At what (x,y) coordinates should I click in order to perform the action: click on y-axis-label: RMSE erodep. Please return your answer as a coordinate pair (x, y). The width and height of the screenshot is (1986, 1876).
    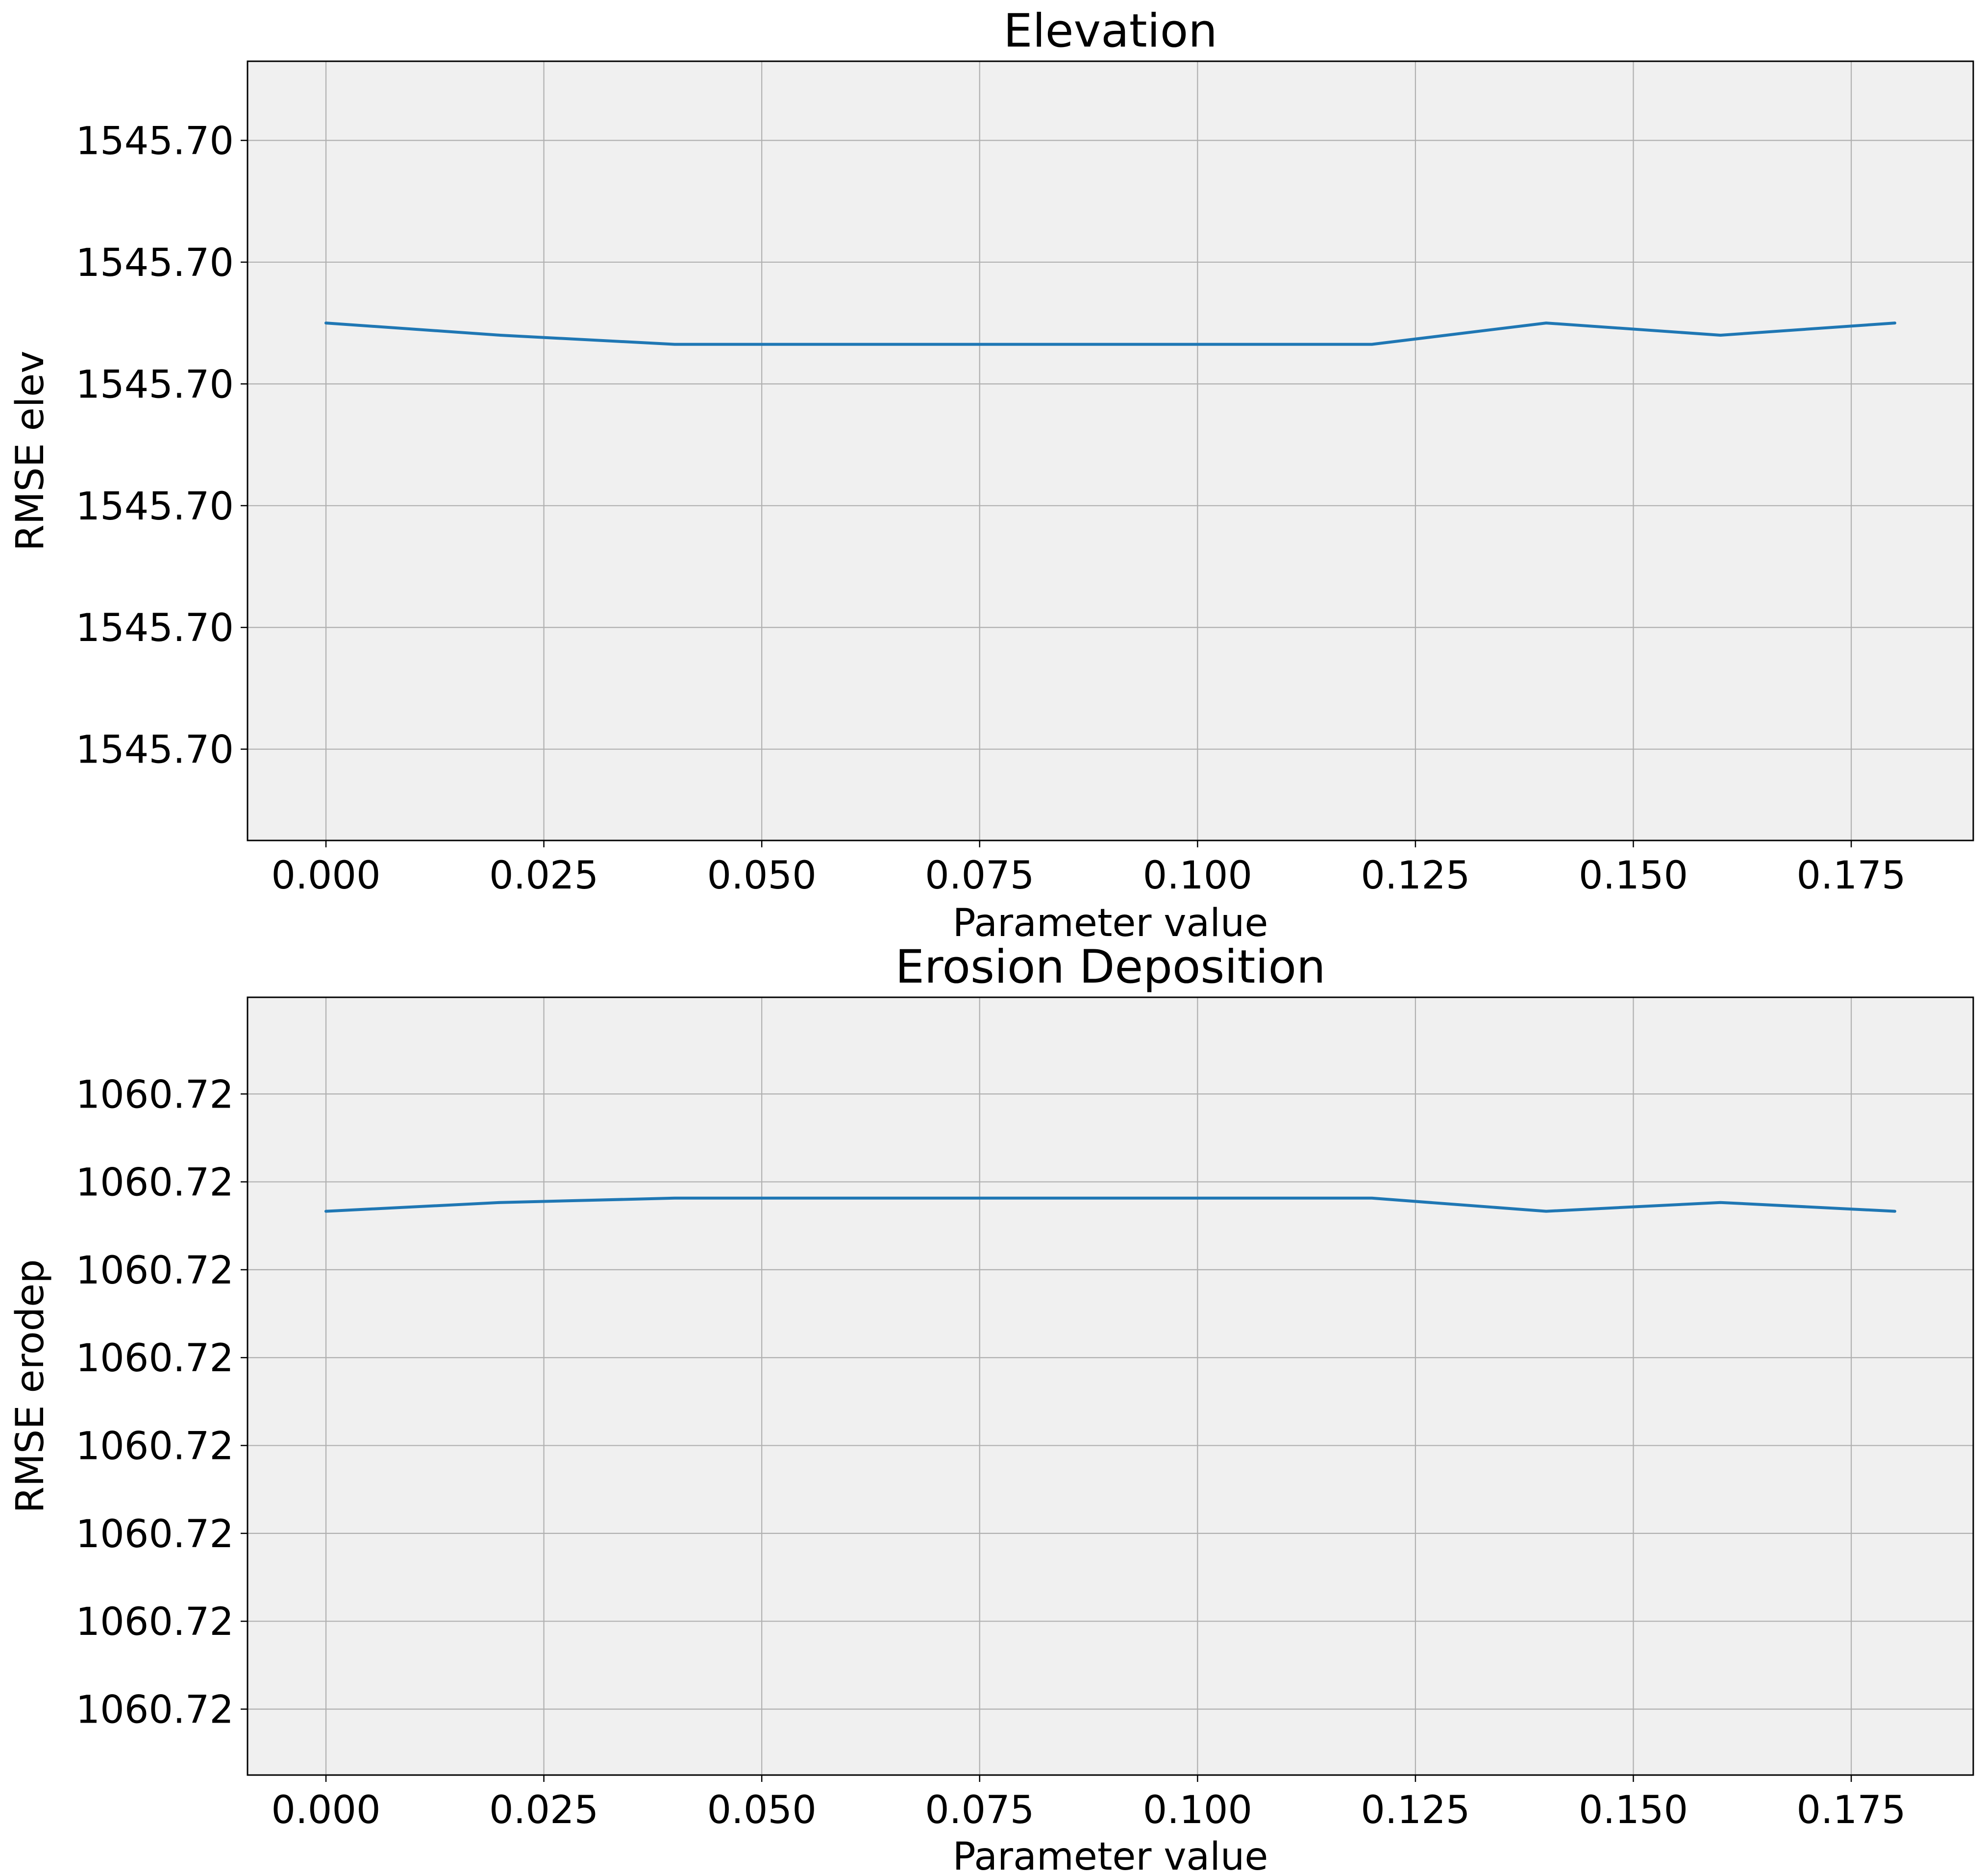
    Looking at the image, I should click on (30, 1386).